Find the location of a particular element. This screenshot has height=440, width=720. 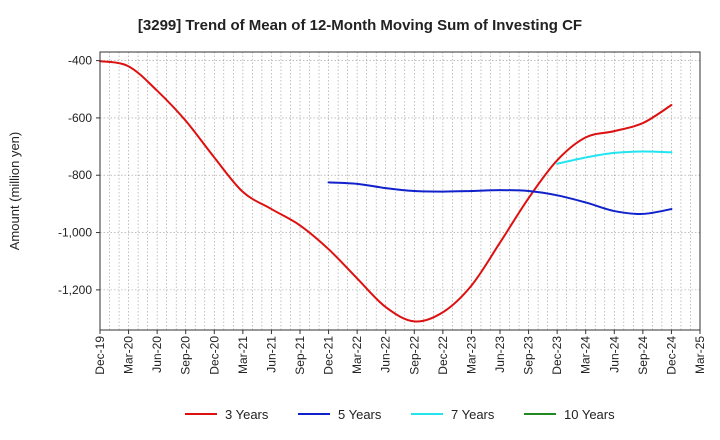

y-axis-ticks: -400 -600 -800 -1,000 -1,200 is located at coordinates (79, 175).